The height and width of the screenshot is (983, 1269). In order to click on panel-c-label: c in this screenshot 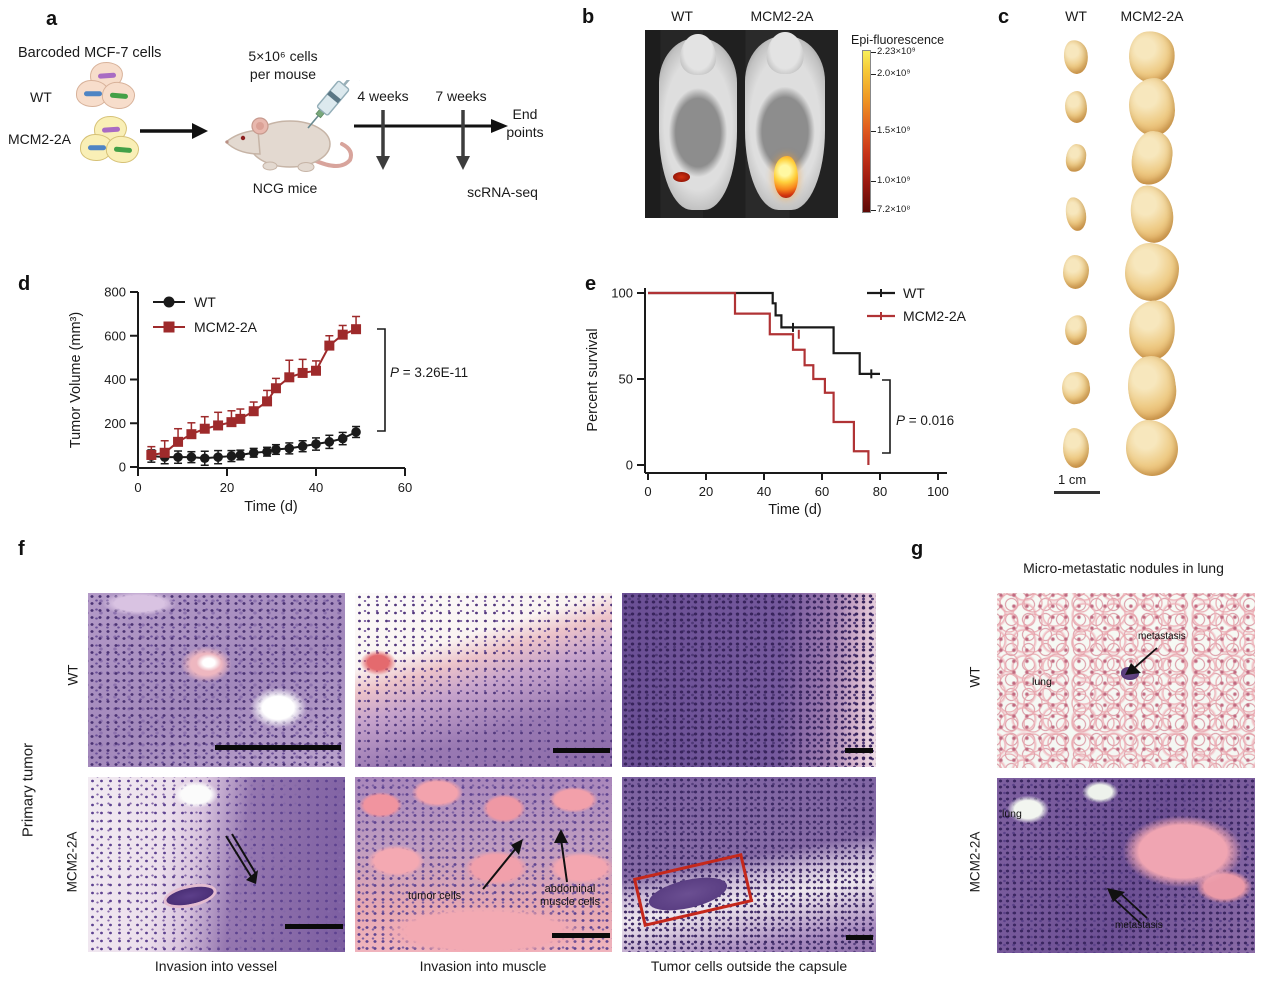, I will do `click(1004, 17)`.